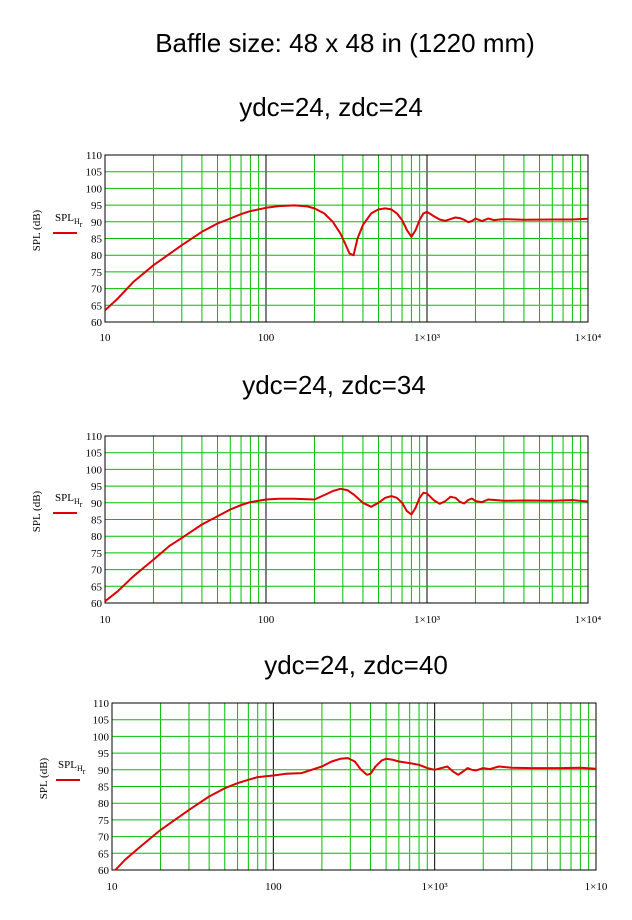 This screenshot has width=632, height=920. What do you see at coordinates (596, 887) in the screenshot?
I see `x-tick-label: 1×10` at bounding box center [596, 887].